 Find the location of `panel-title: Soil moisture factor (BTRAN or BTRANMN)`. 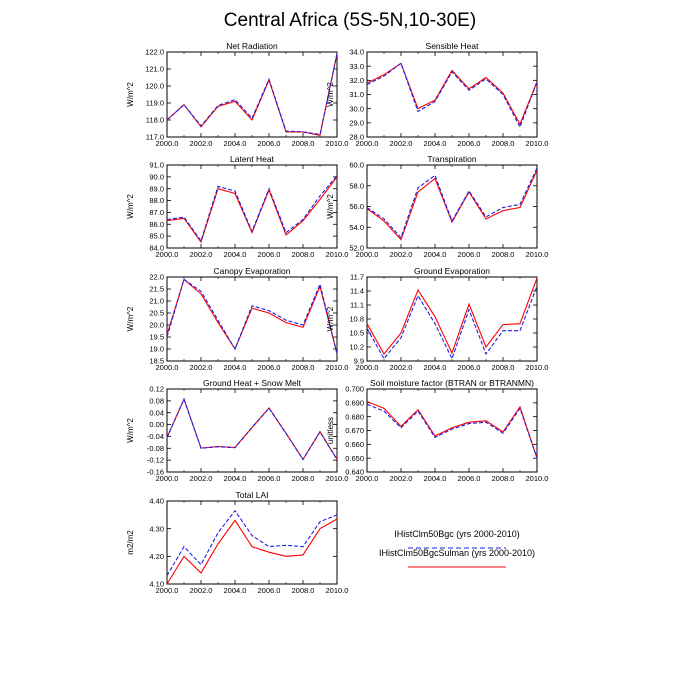

panel-title: Soil moisture factor (BTRAN or BTRANMN) is located at coordinates (452, 383).